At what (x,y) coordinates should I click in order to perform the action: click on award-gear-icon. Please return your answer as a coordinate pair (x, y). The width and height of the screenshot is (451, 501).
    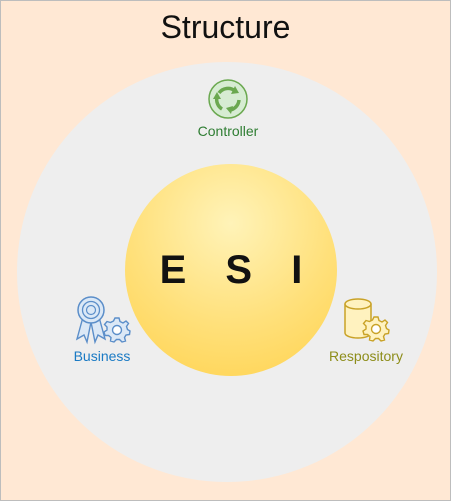
    Looking at the image, I should click on (103, 320).